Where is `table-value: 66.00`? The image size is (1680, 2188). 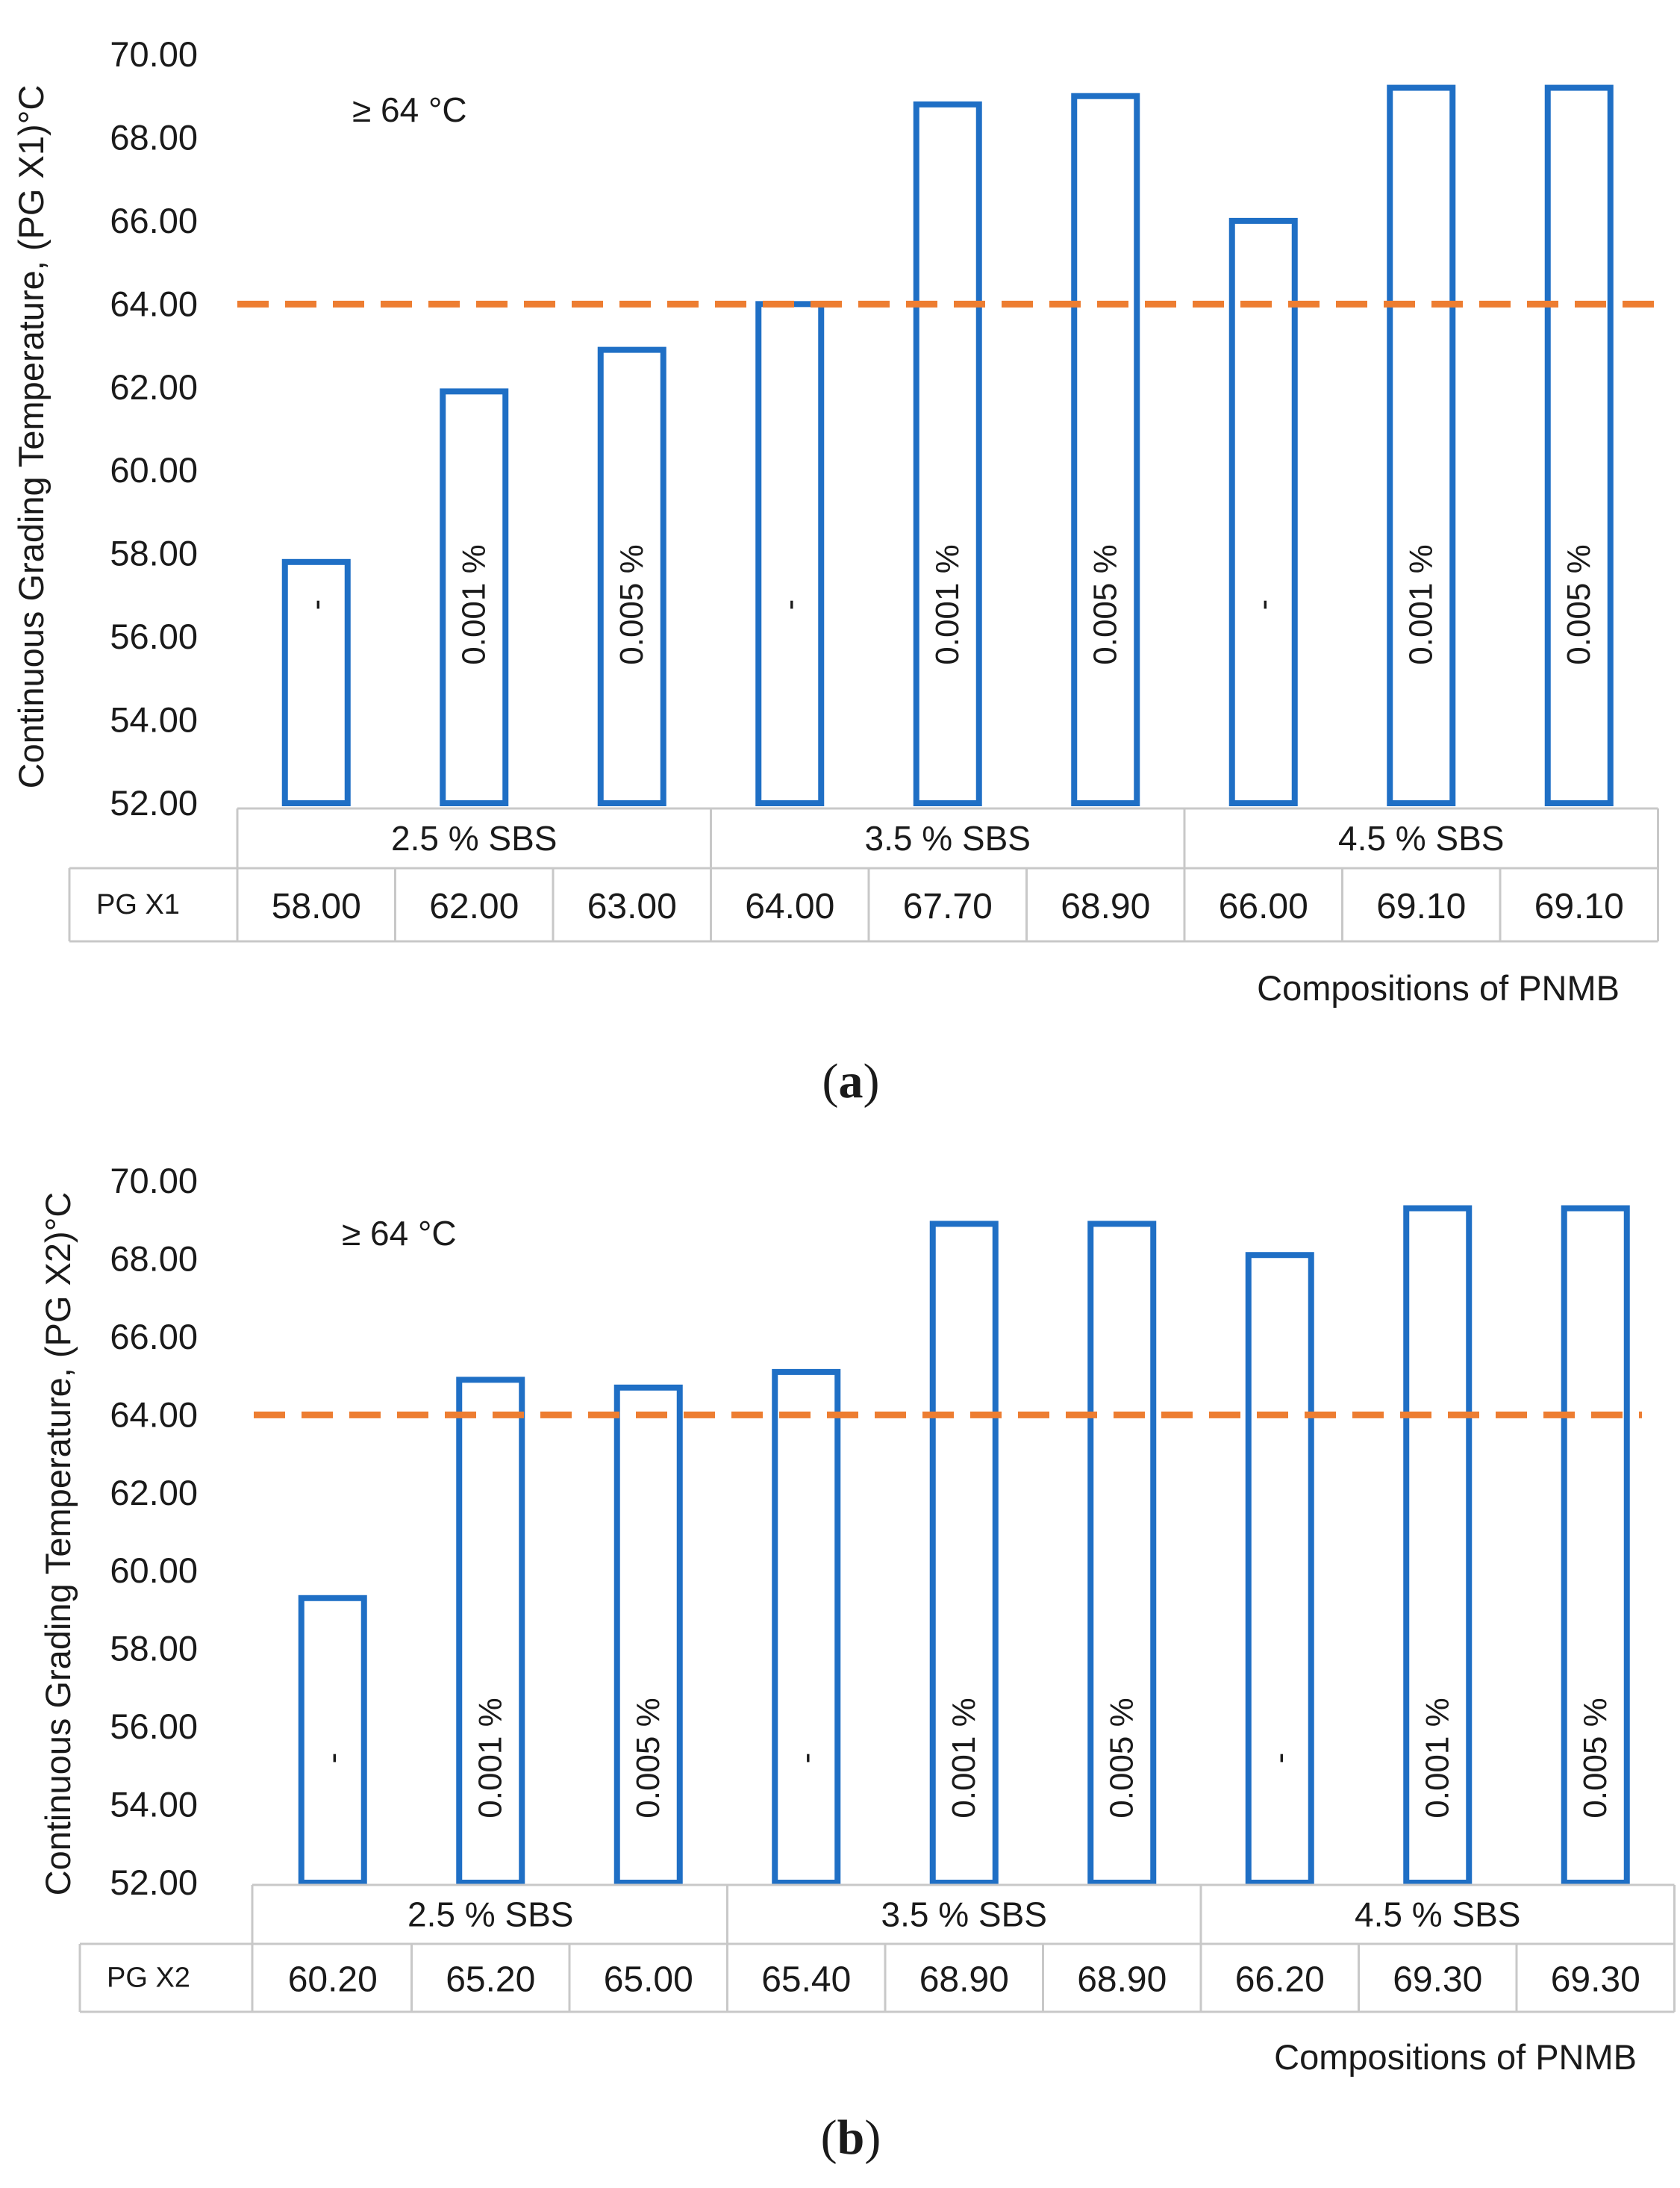 table-value: 66.00 is located at coordinates (1263, 906).